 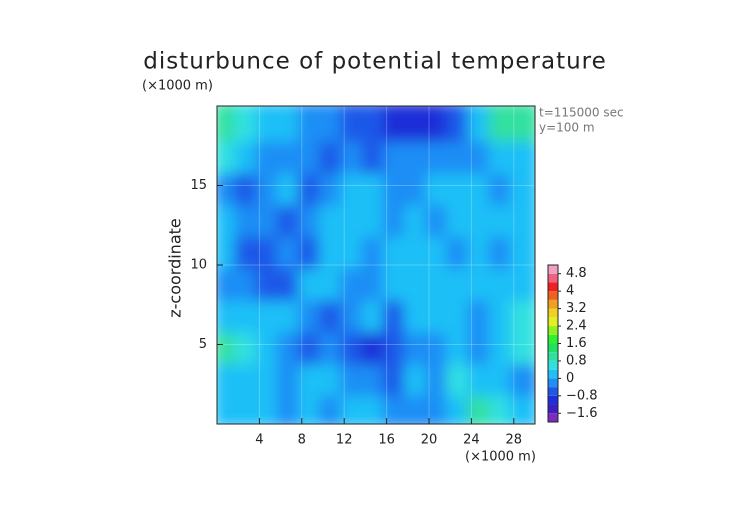 I want to click on x-tick-label: 16, so click(x=386, y=440).